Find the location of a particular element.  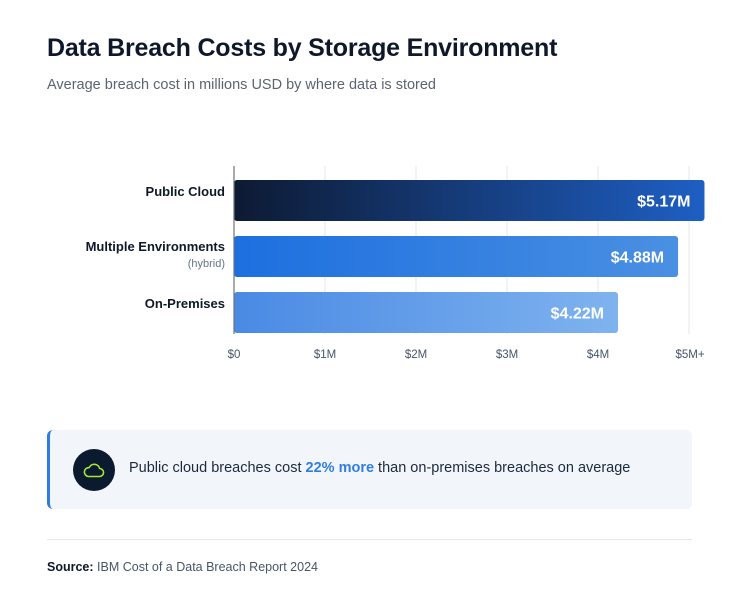

category-label: Public Cloud is located at coordinates (186, 191).